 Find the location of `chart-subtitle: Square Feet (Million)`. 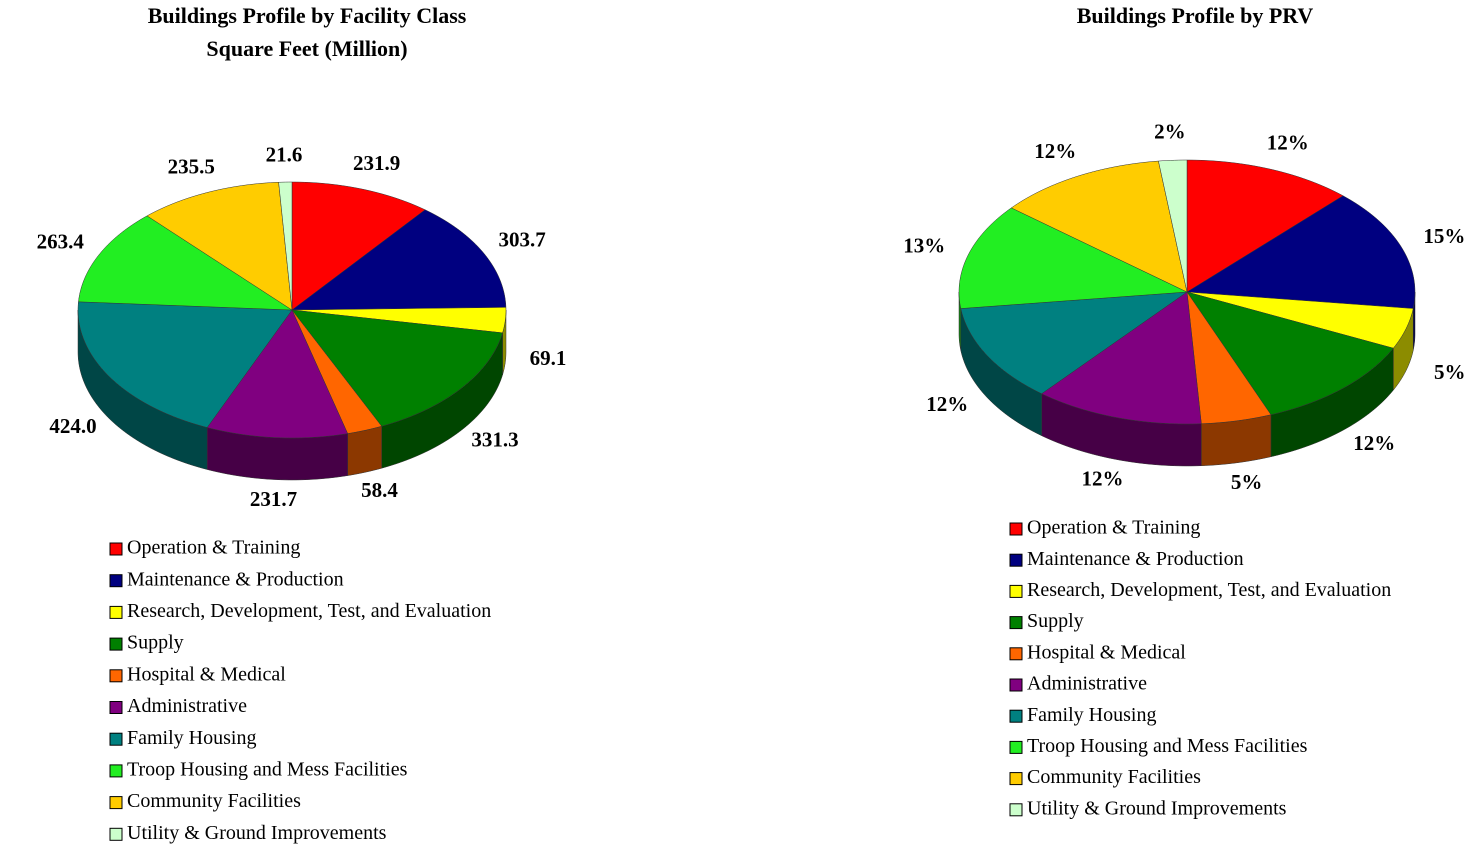

chart-subtitle: Square Feet (Million) is located at coordinates (306, 48).